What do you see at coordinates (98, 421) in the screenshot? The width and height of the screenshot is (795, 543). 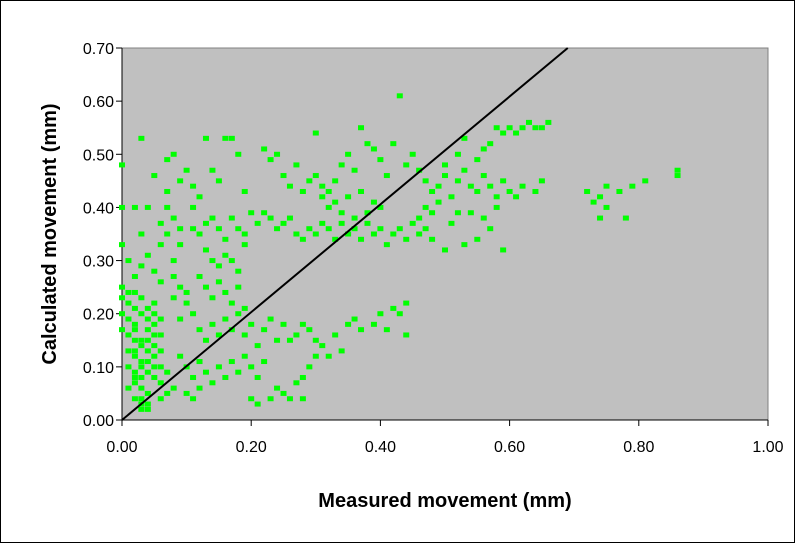 I see `y-tick-label: 0.00` at bounding box center [98, 421].